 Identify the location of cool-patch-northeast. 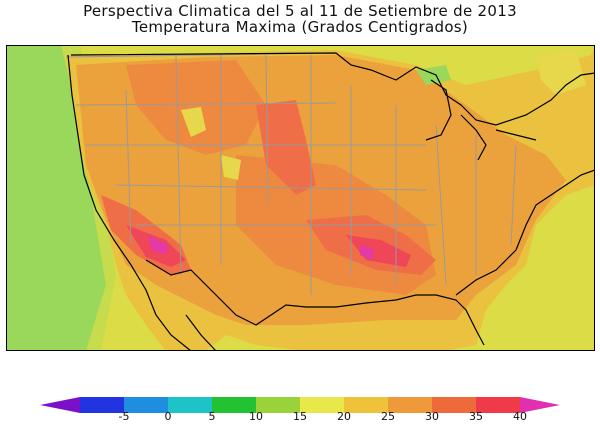
(561, 72).